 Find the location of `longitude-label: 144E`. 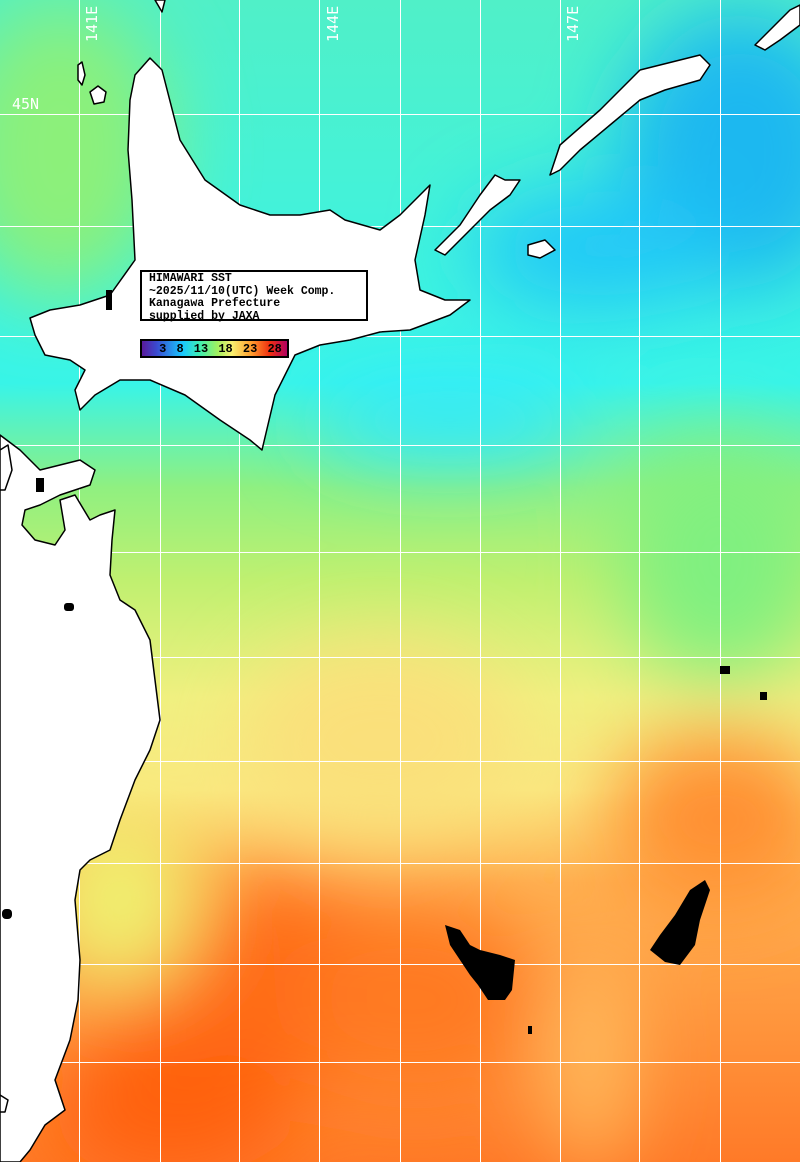

longitude-label: 144E is located at coordinates (333, 24).